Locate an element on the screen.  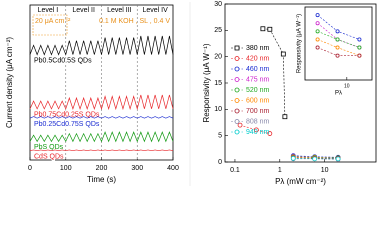
legend-label: 700 nm is located at coordinates (258, 111).